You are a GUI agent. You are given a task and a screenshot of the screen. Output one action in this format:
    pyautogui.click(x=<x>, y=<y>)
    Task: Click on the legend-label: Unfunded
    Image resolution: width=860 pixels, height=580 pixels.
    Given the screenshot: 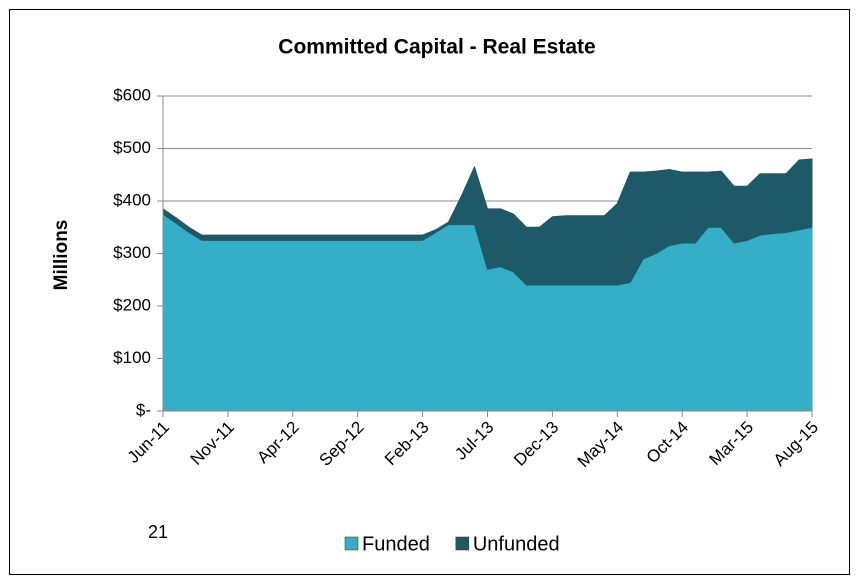 What is the action you would take?
    pyautogui.click(x=516, y=544)
    